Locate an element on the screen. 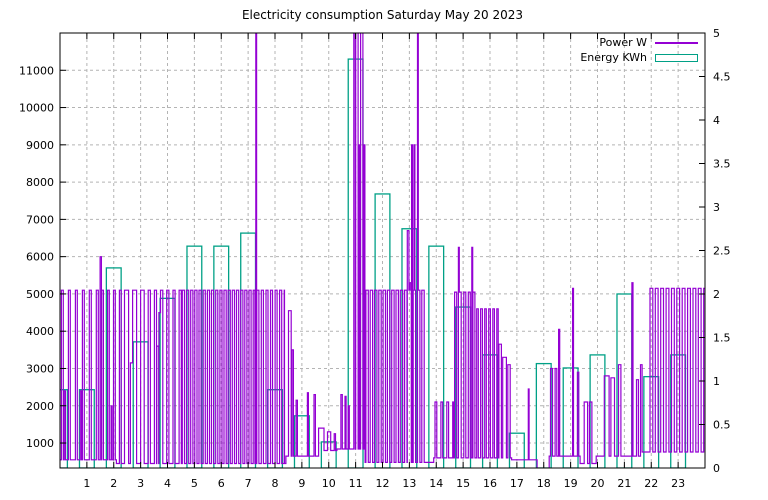 The image size is (768, 500). y-right-tick-label: 3 is located at coordinates (716, 207).